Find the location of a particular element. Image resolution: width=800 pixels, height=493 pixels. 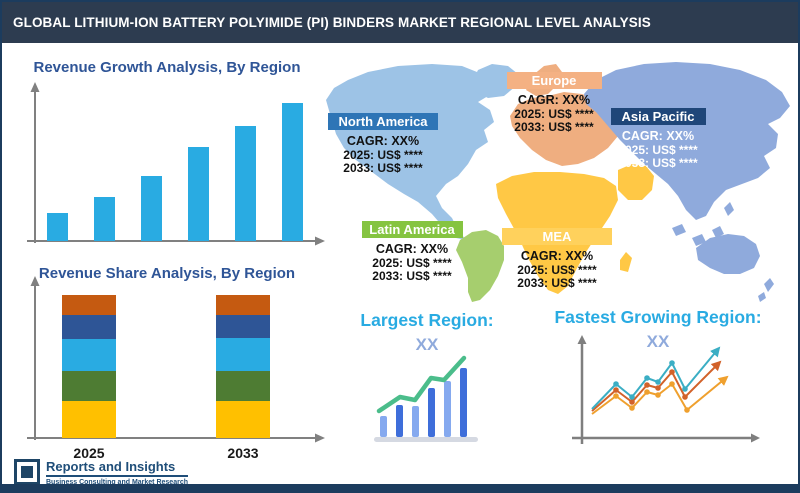

share-year-2025: 2025 is located at coordinates (89, 453).